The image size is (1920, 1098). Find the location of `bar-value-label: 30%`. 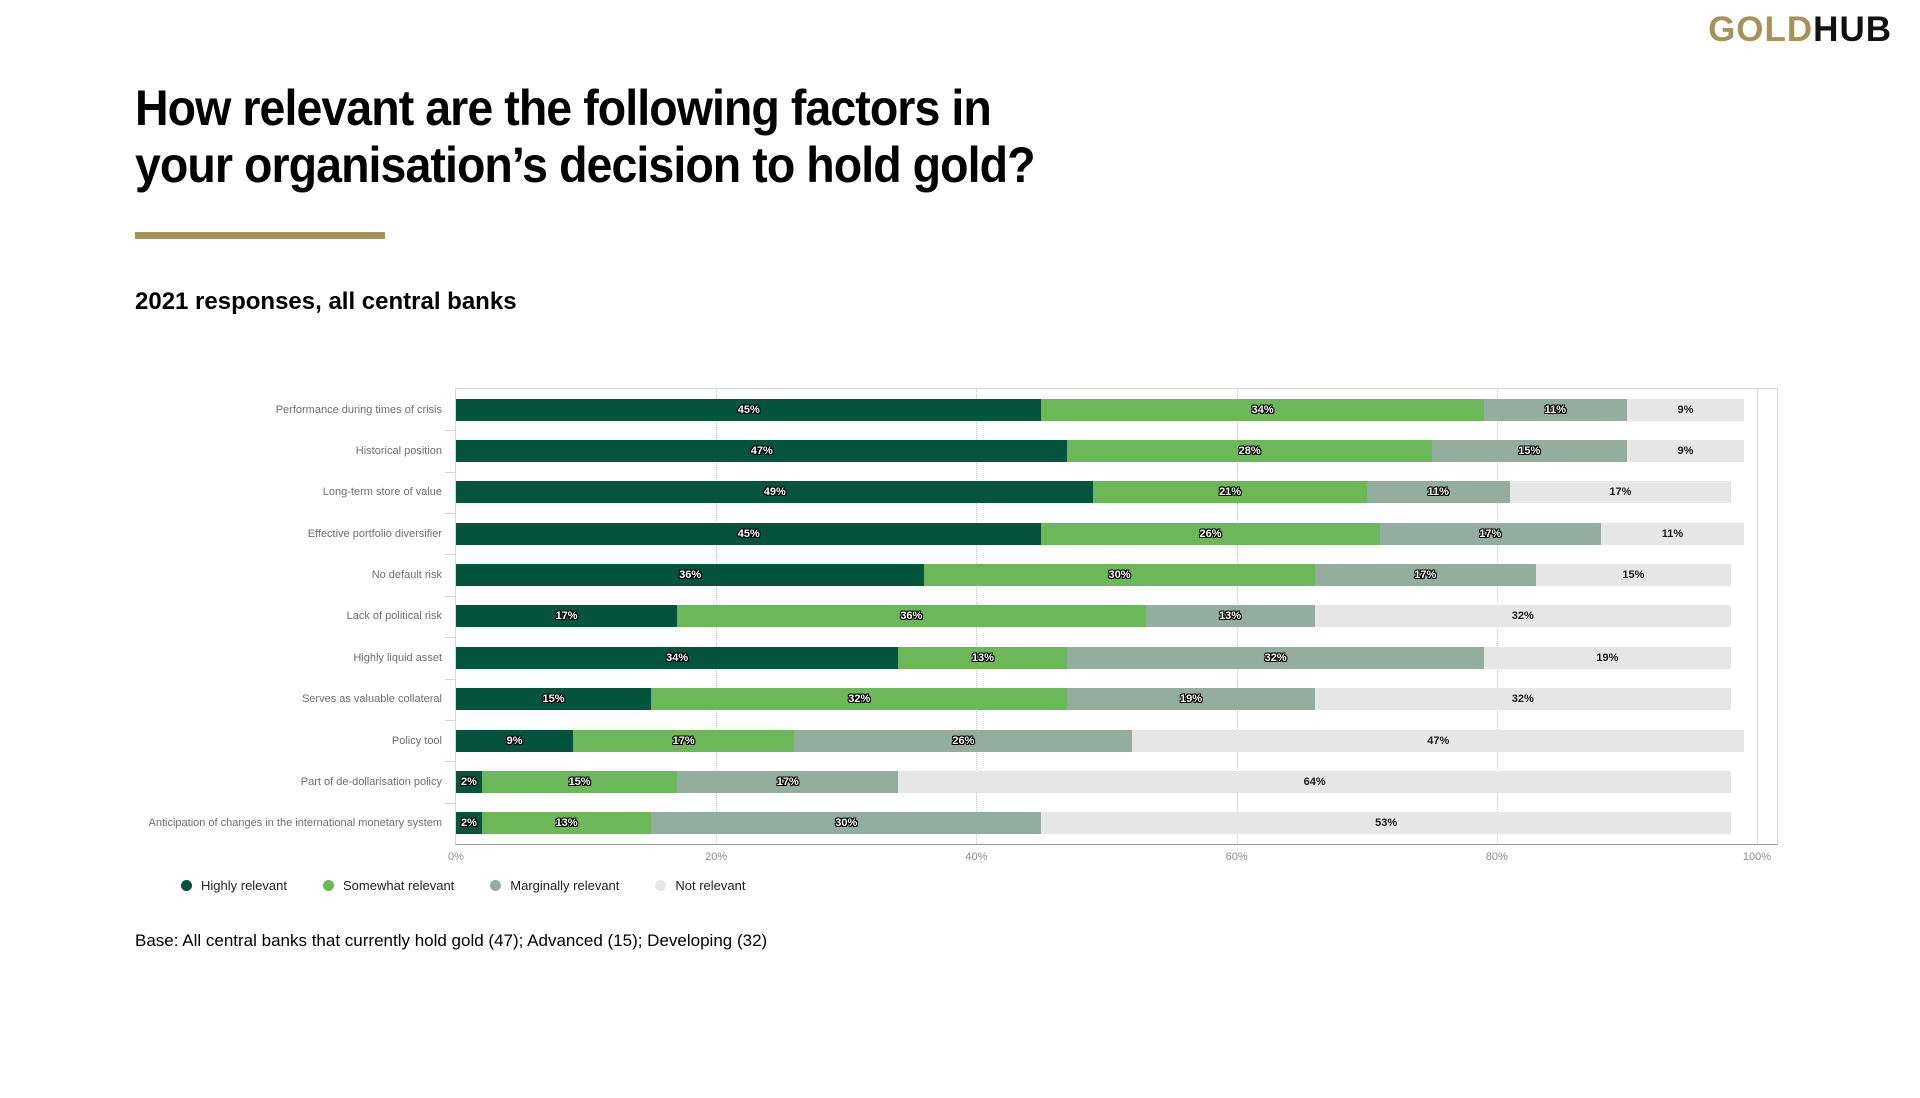

bar-value-label: 30% is located at coordinates (1119, 575).